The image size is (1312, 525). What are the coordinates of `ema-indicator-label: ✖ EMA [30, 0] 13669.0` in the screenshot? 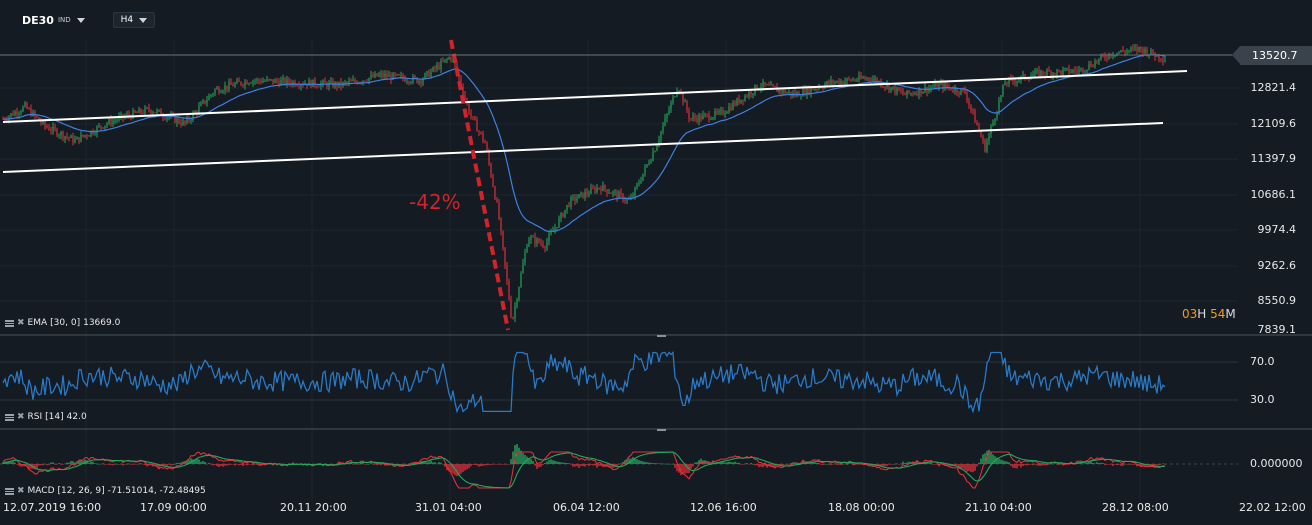 It's located at (62, 323).